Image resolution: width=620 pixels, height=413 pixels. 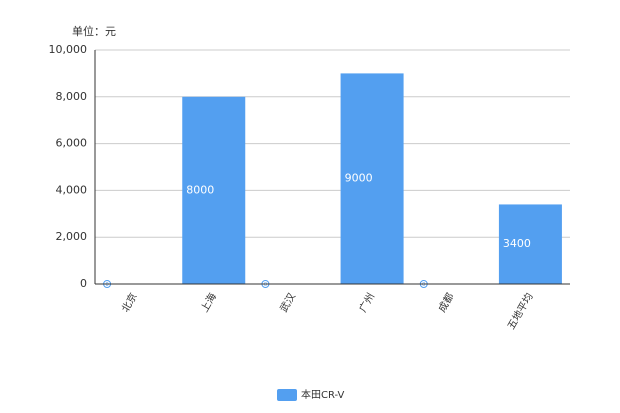 I want to click on y-tick-label: 4,000, so click(x=72, y=189).